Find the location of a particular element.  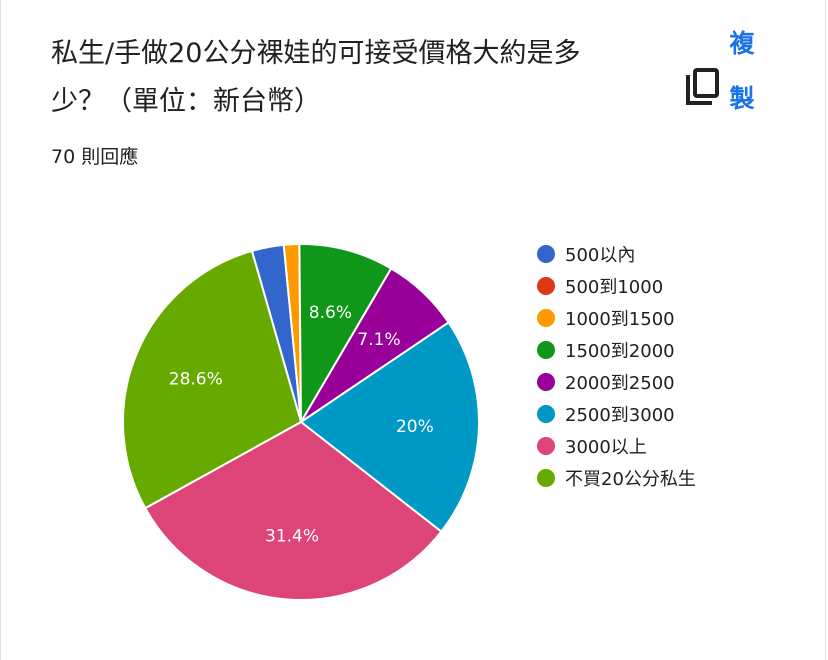

legend-item-5: 2500到3000 is located at coordinates (616, 414).